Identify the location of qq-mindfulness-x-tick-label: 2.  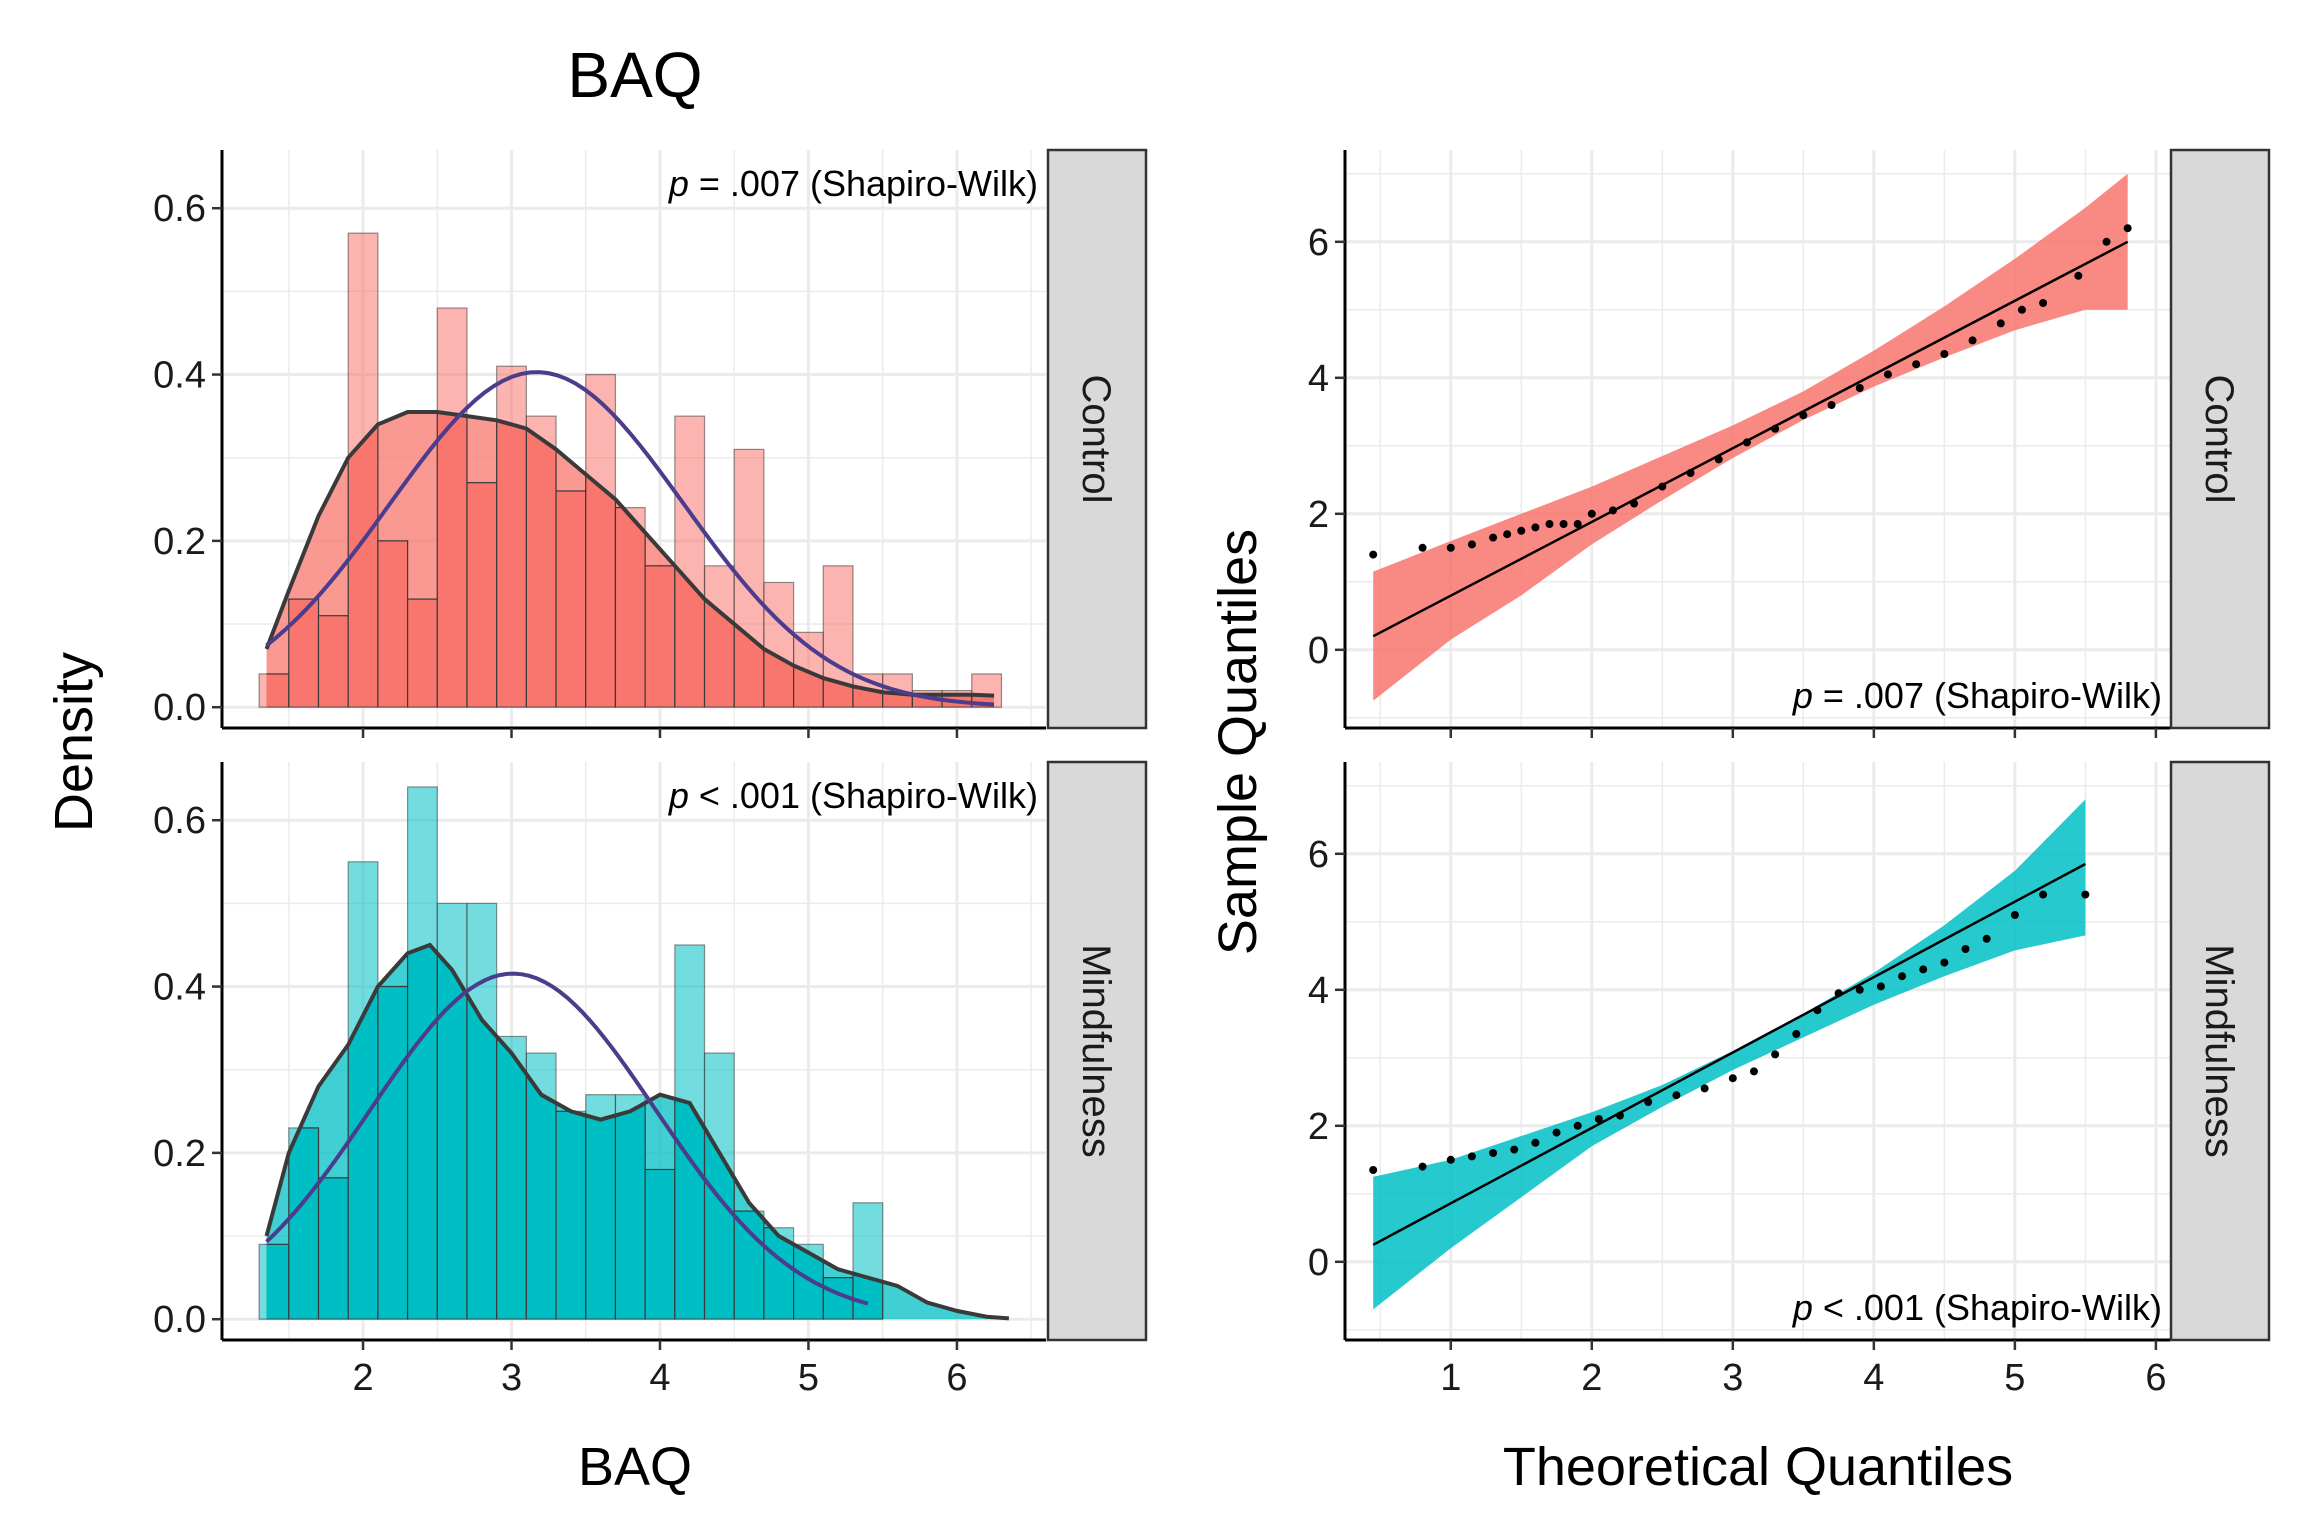
(1591, 1378).